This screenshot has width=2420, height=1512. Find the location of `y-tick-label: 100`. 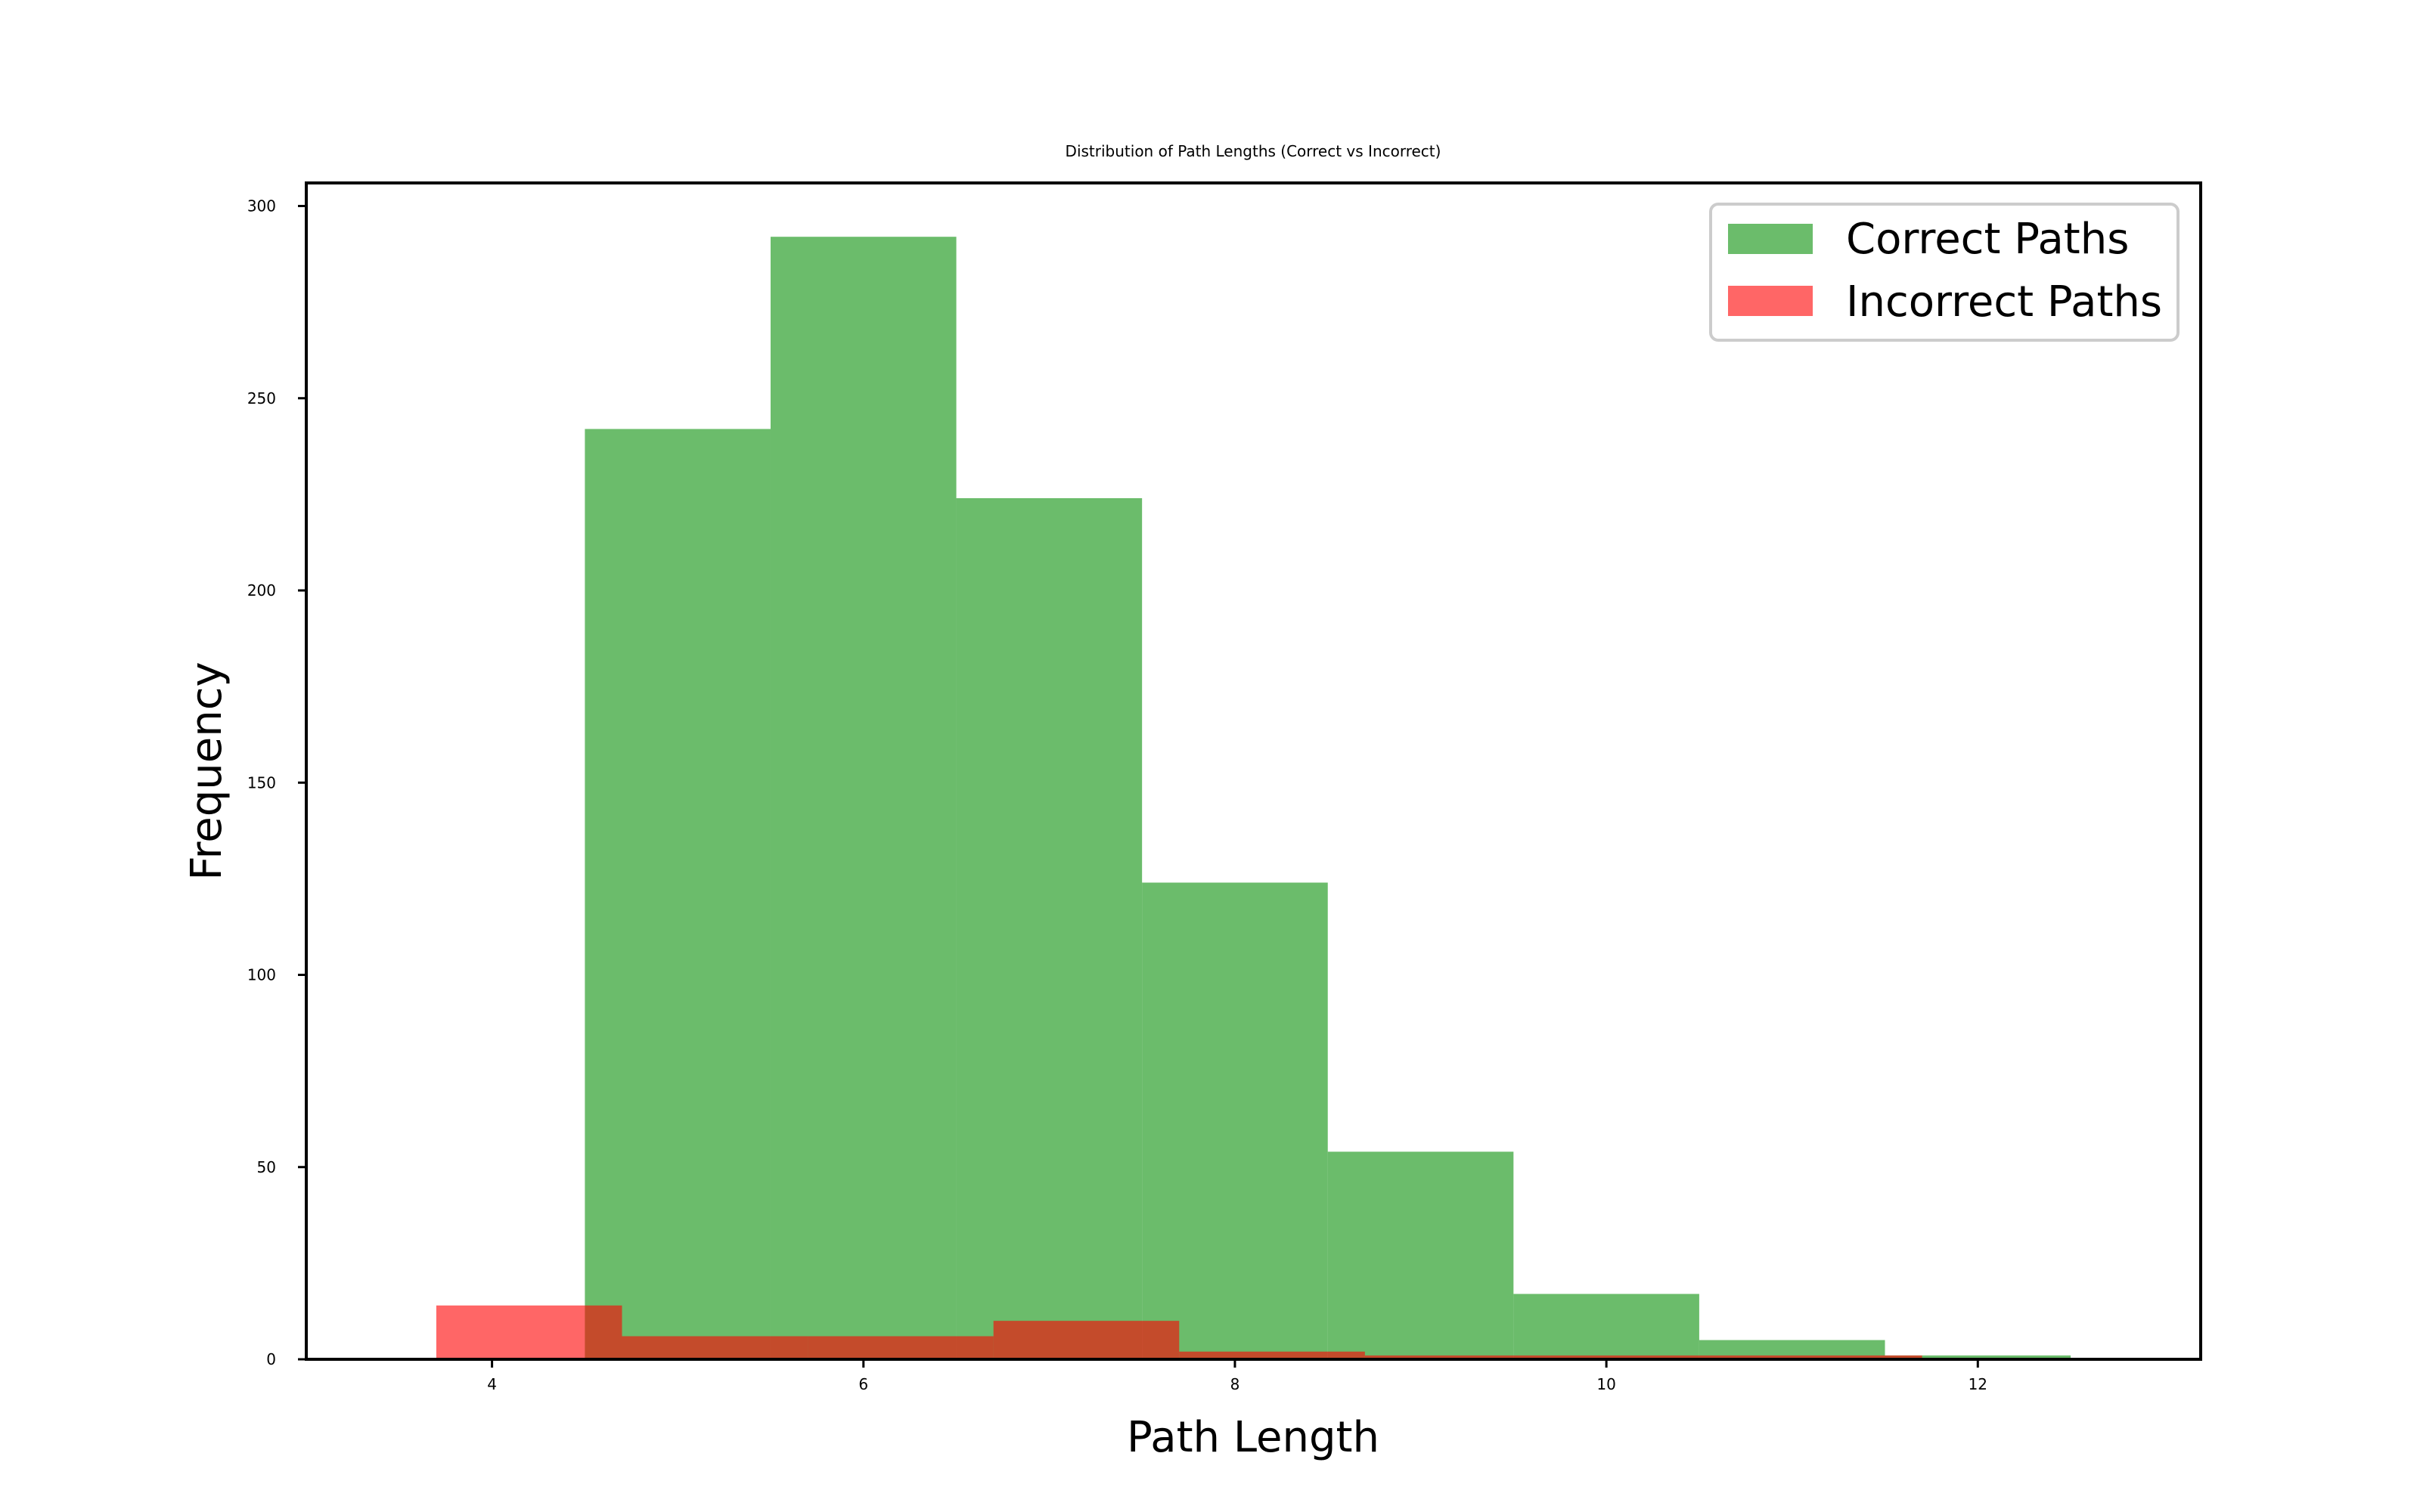

y-tick-label: 100 is located at coordinates (261, 975).